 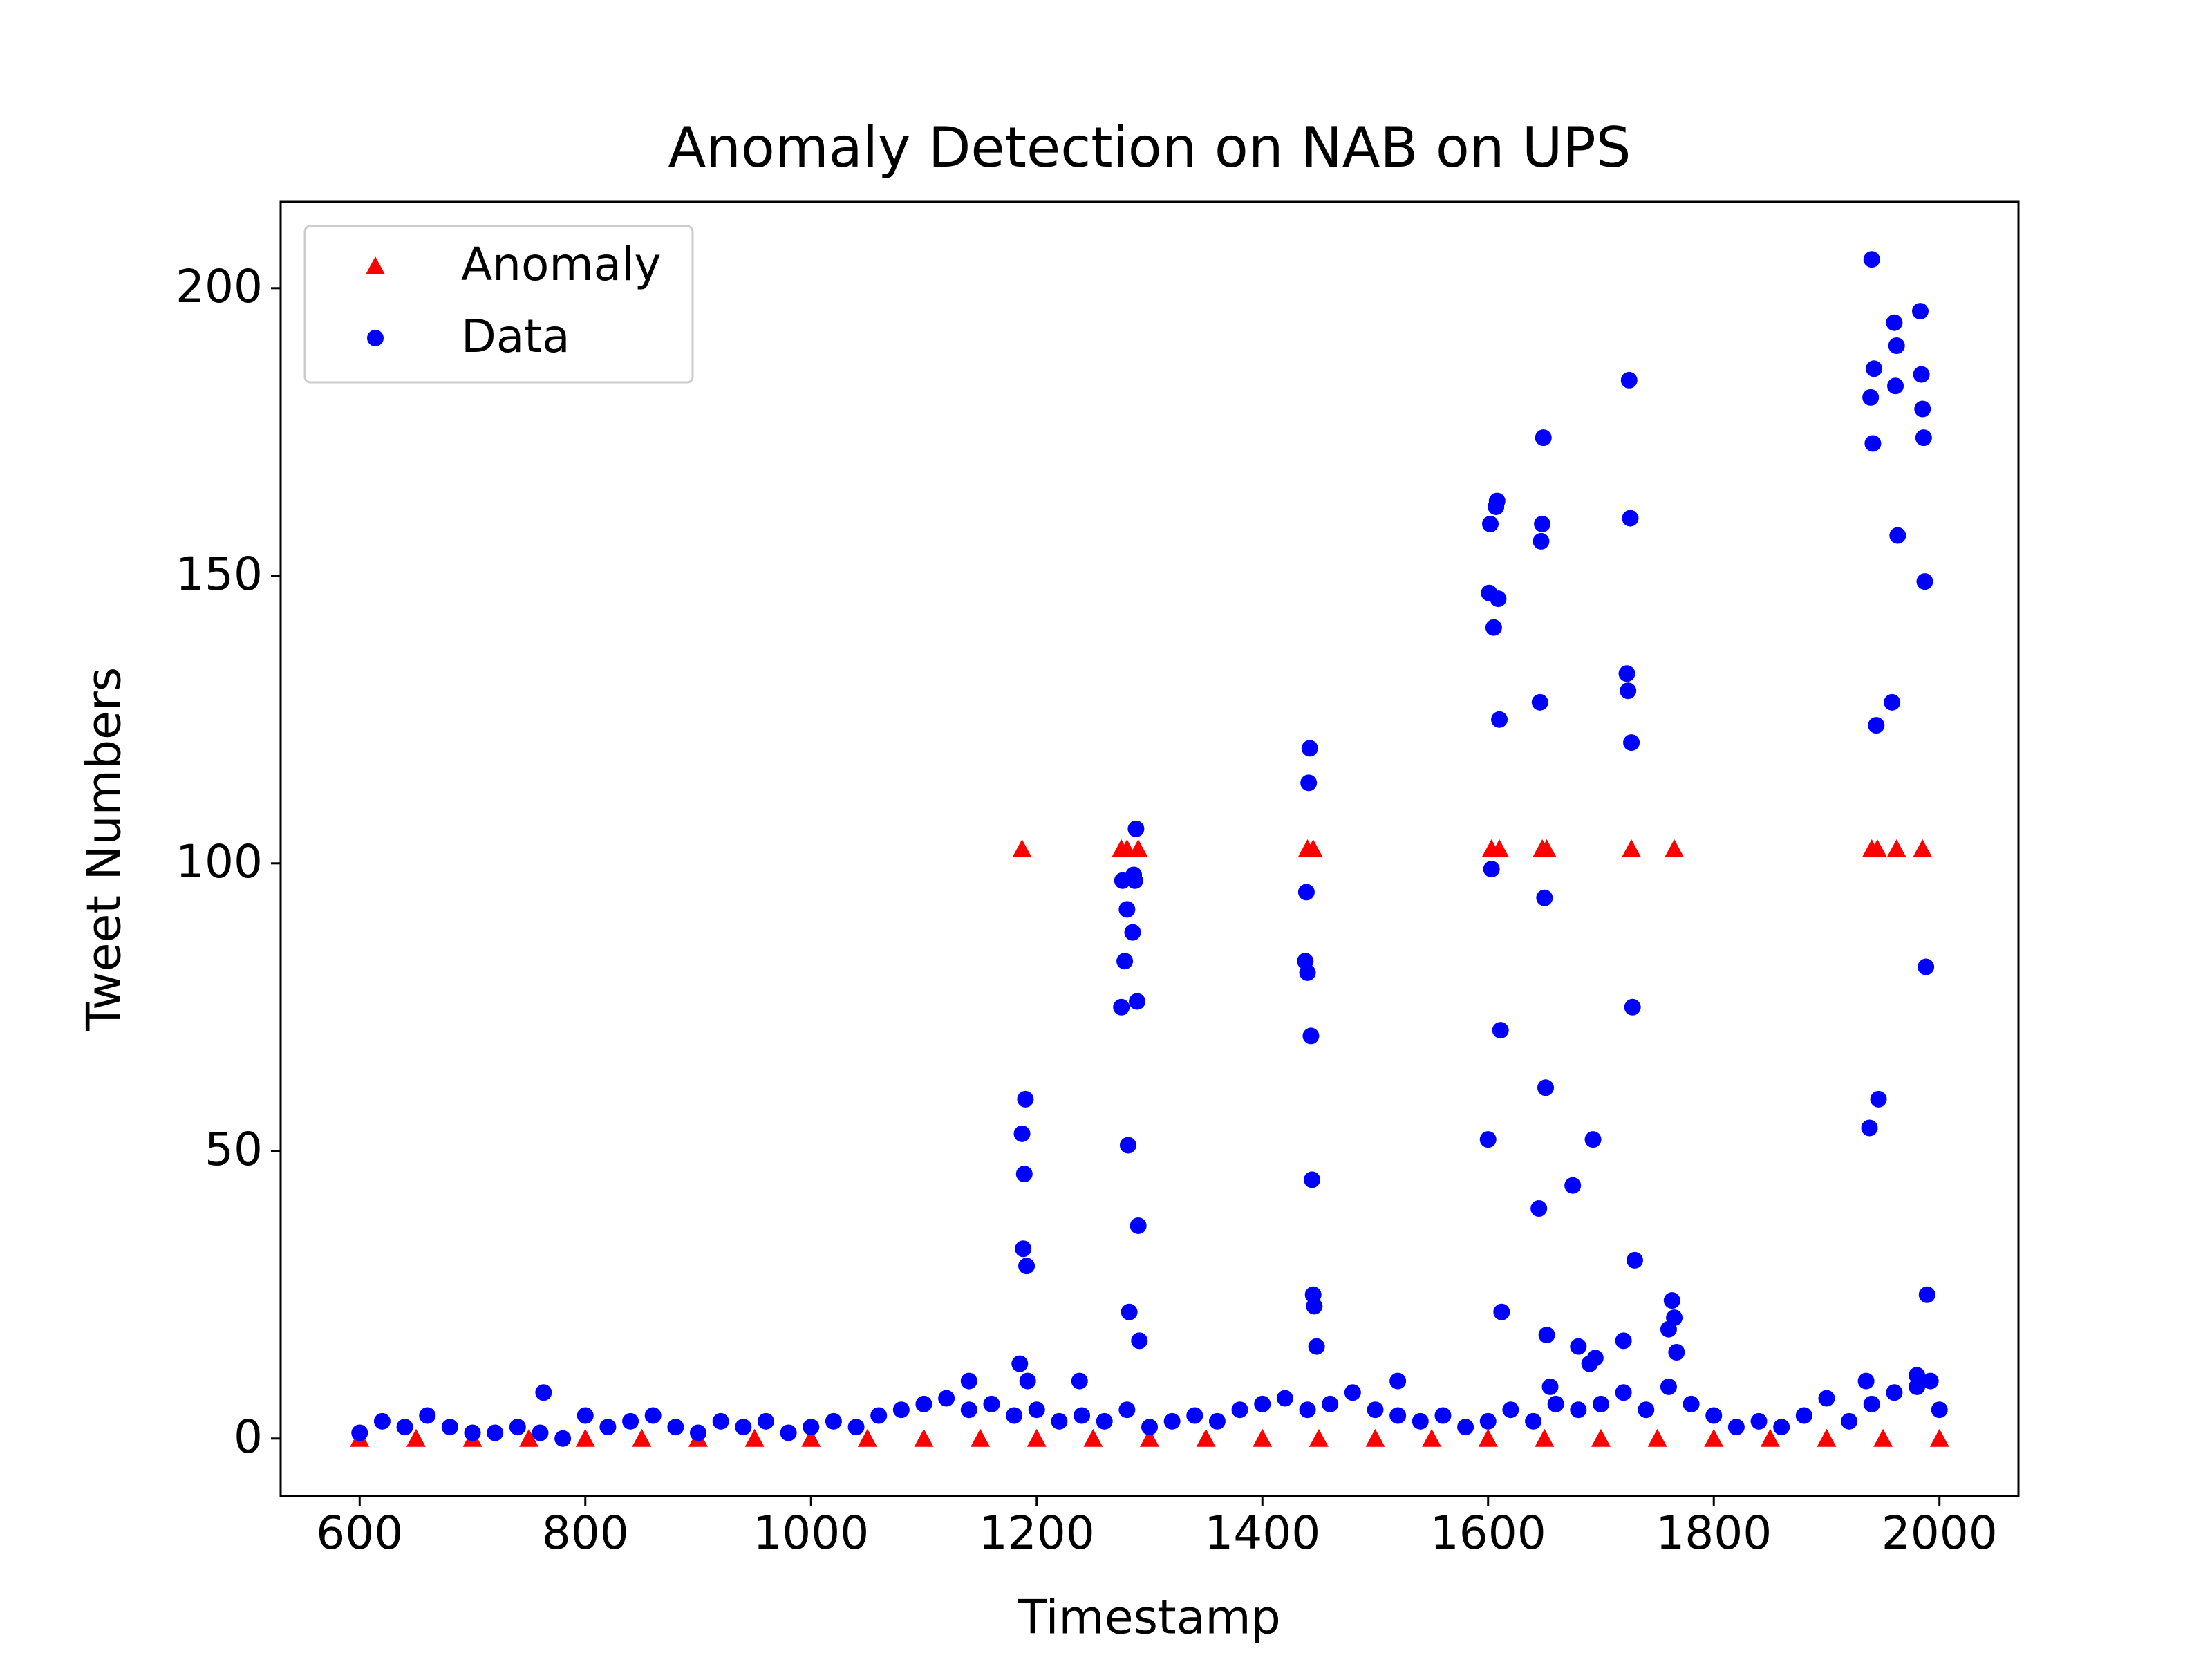 I want to click on legend: Anomaly Data, so click(x=499, y=305).